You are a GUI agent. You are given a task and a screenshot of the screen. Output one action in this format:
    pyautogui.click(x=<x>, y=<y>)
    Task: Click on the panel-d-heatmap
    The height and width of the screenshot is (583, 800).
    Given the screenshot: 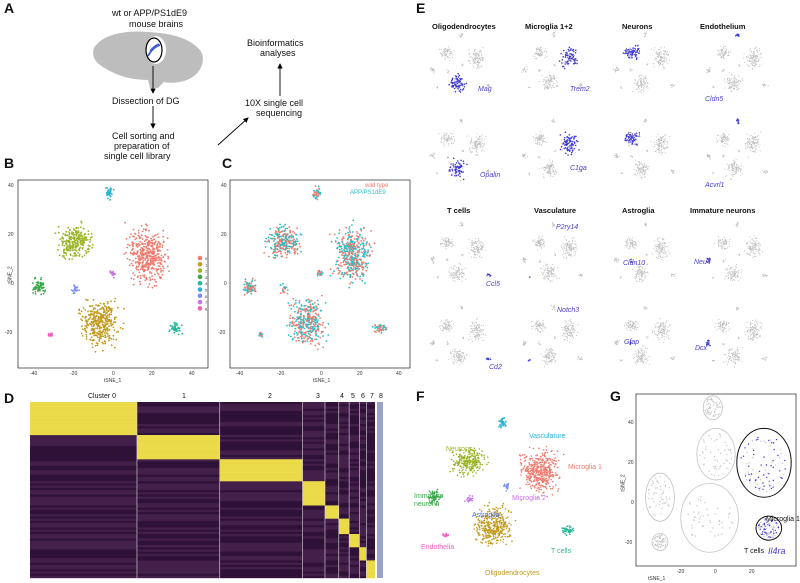 What is the action you would take?
    pyautogui.click(x=206, y=490)
    